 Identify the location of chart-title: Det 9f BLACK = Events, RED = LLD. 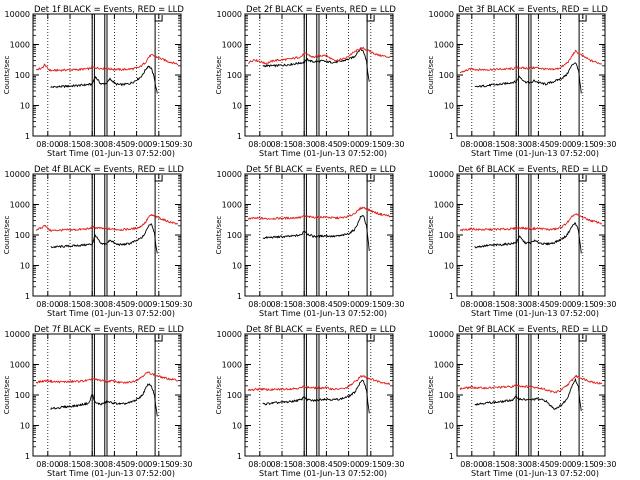
(533, 330).